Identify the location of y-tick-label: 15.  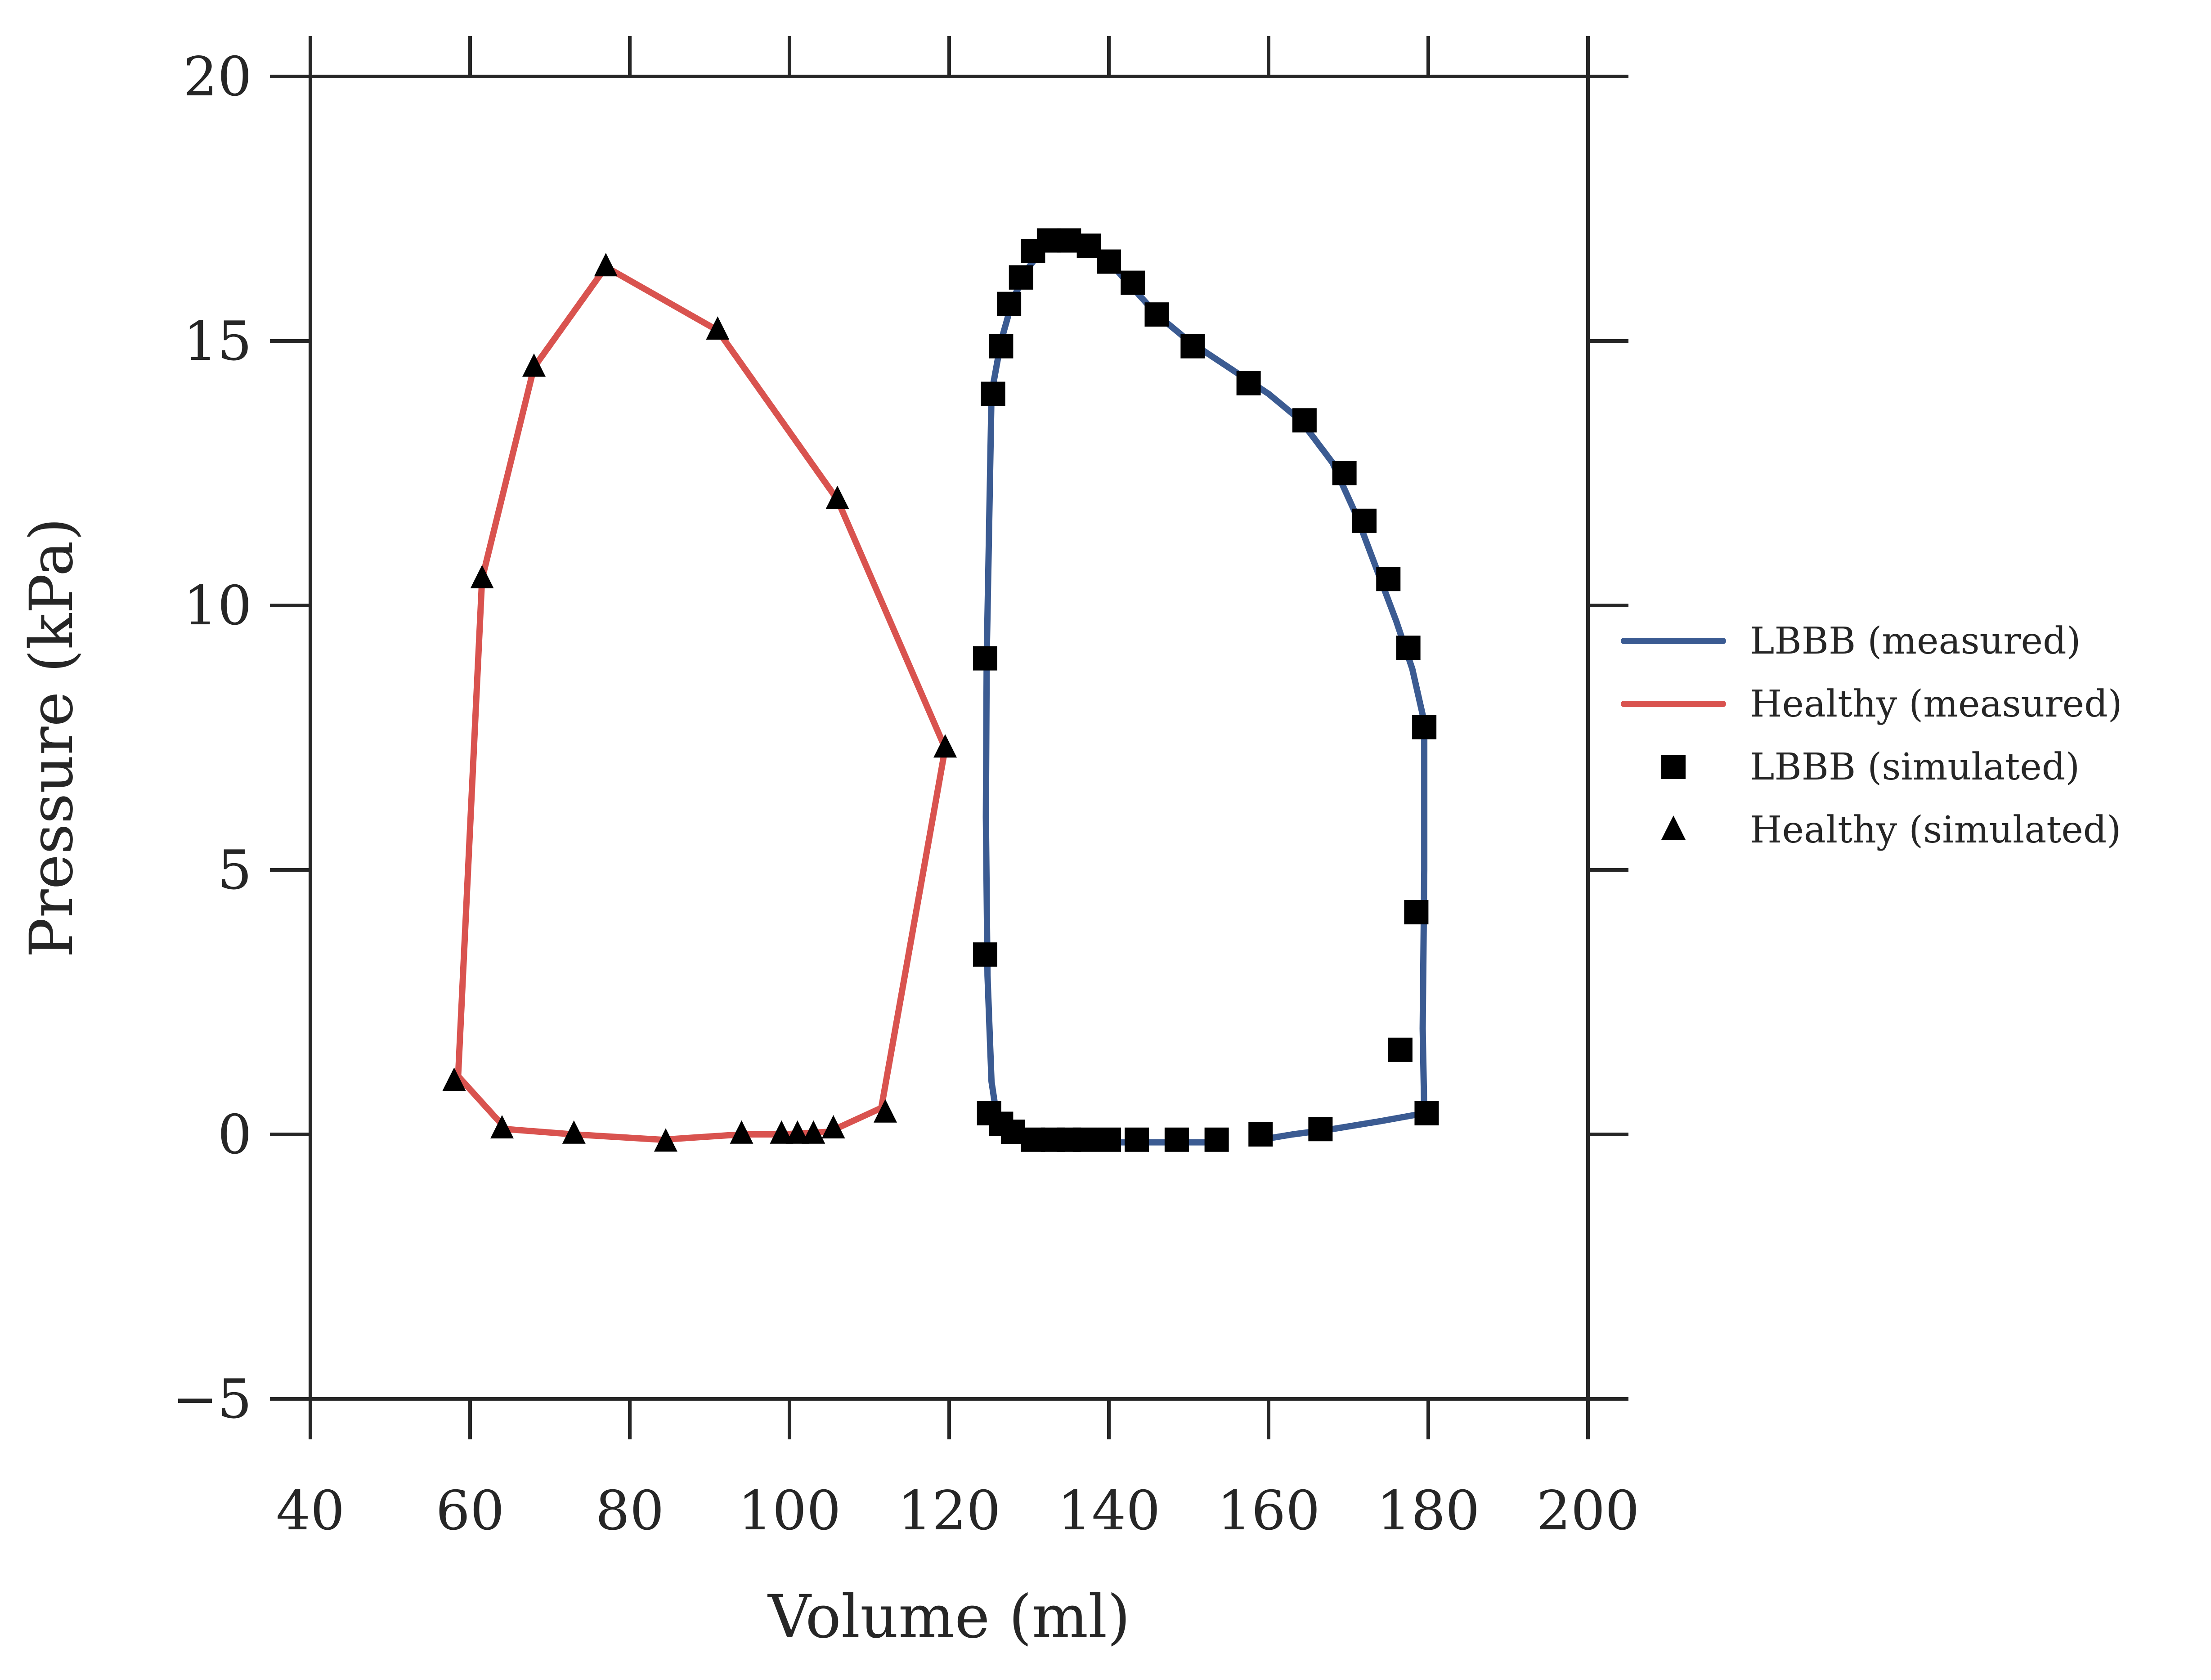
(218, 341).